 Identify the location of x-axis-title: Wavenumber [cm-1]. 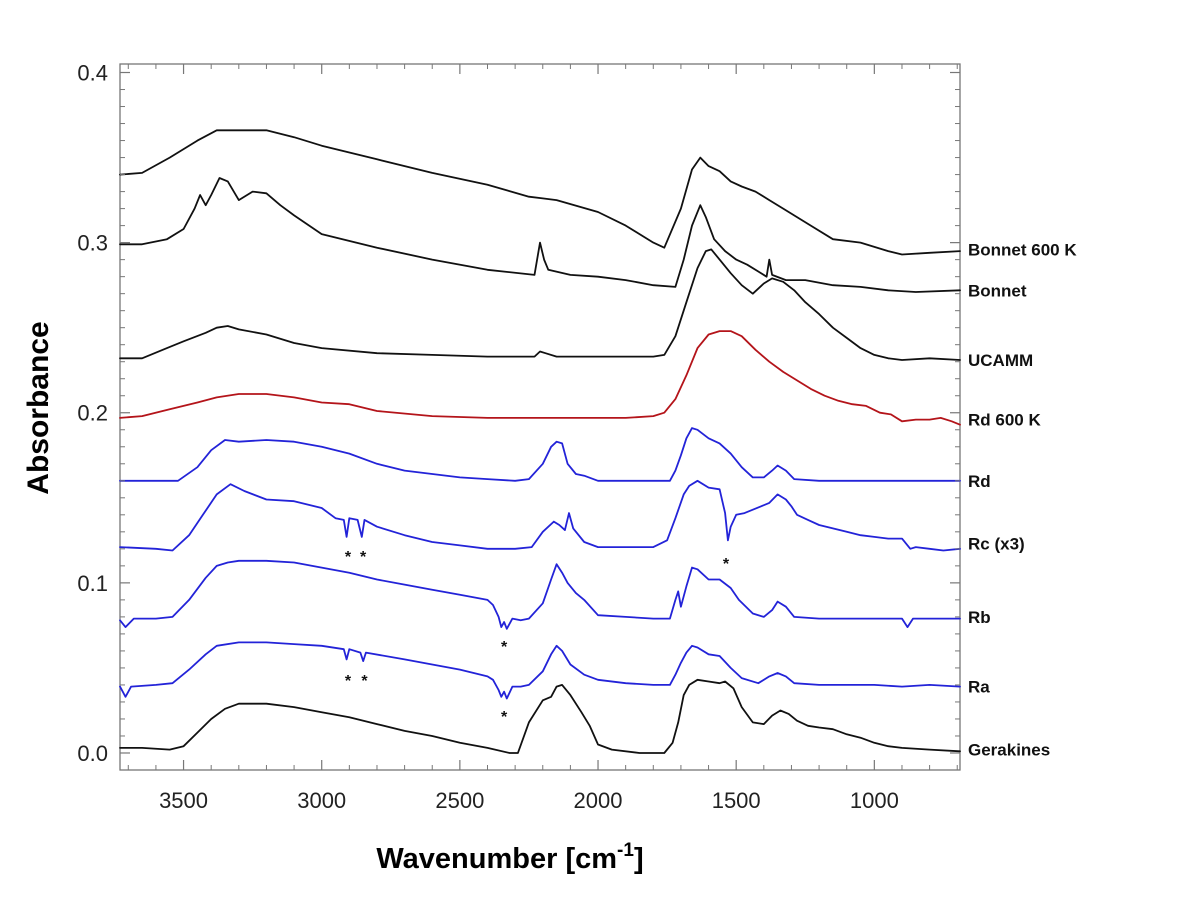
(509, 857).